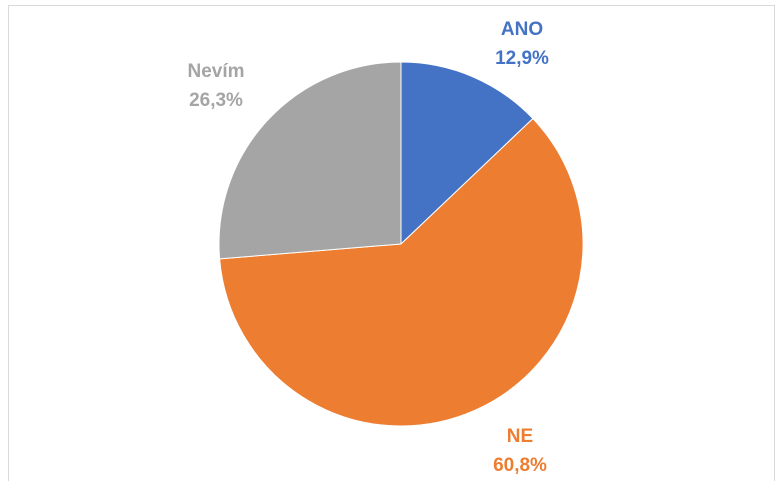  Describe the element at coordinates (215, 71) in the screenshot. I see `category-label: Nevím` at that location.